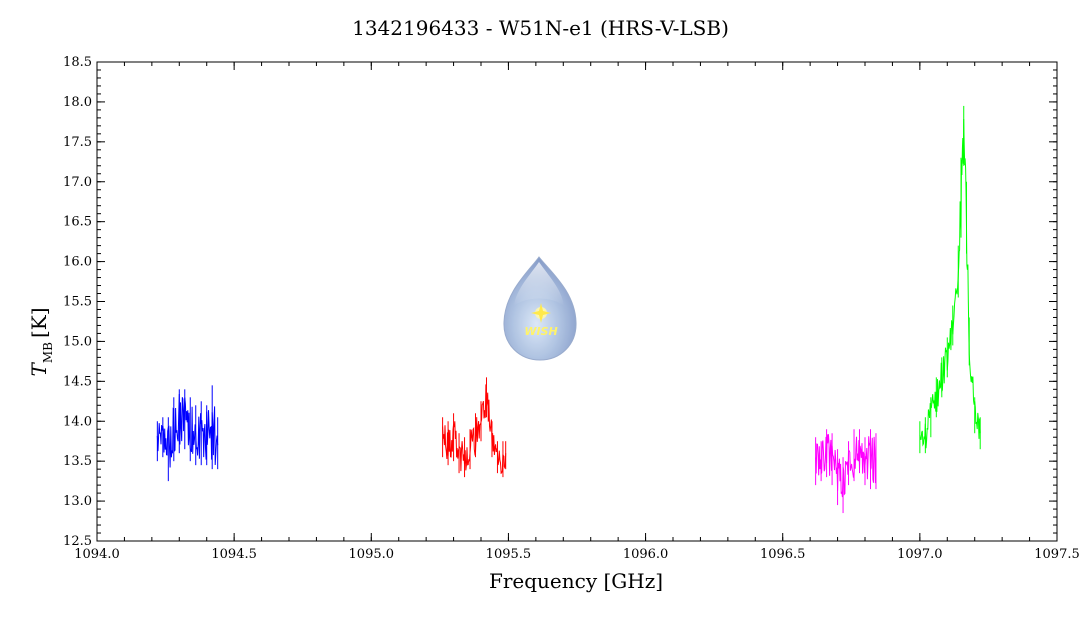  I want to click on x-tick-label: 1095.0, so click(372, 554).